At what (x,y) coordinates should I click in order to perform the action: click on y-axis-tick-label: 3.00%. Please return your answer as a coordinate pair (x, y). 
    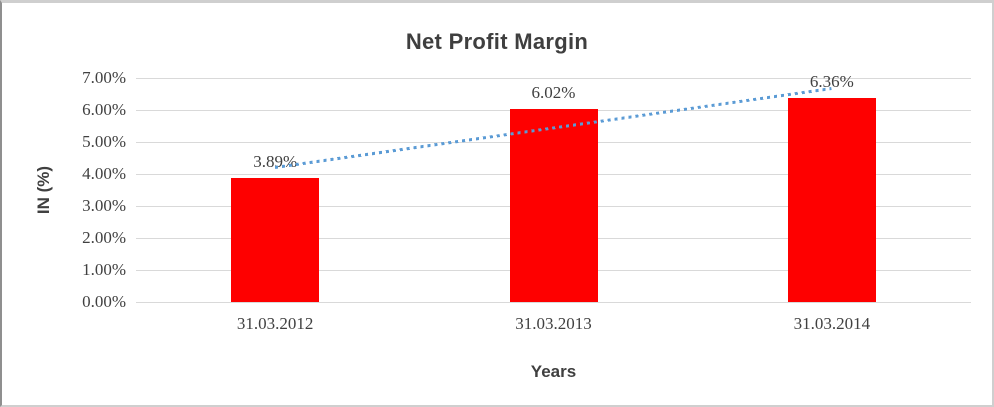
    Looking at the image, I should click on (104, 205).